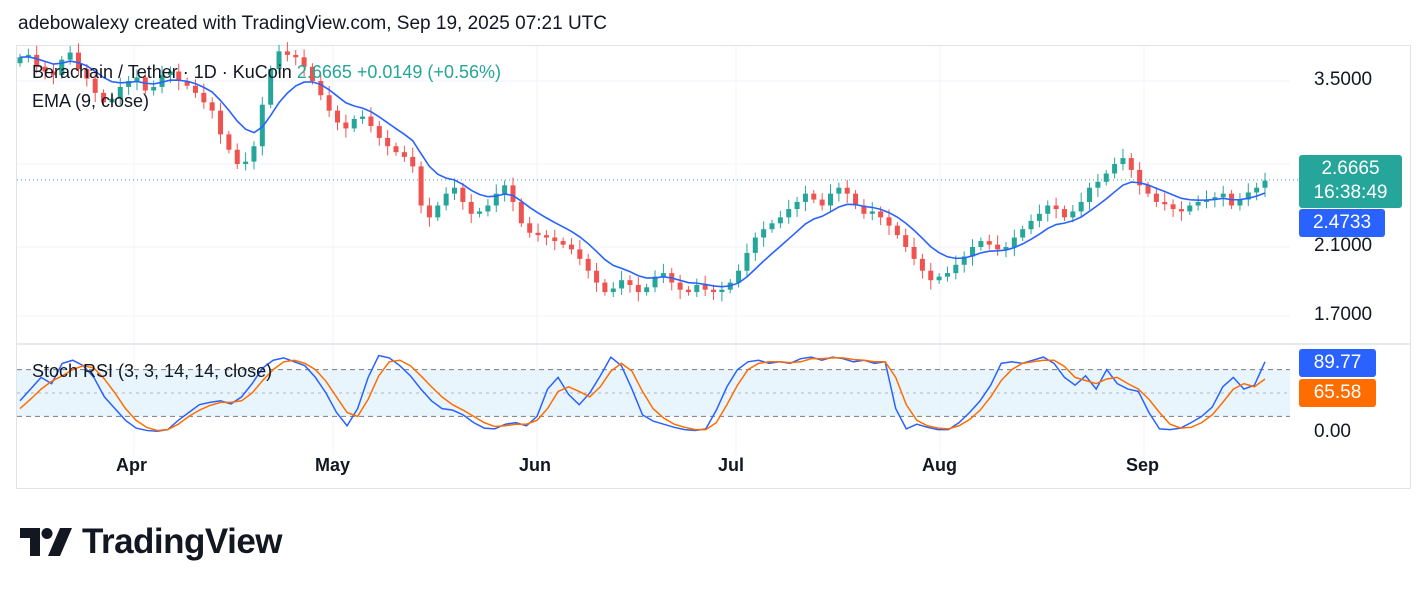 The height and width of the screenshot is (591, 1428). What do you see at coordinates (91, 101) in the screenshot?
I see `legend-ema: EMA (9, close)` at bounding box center [91, 101].